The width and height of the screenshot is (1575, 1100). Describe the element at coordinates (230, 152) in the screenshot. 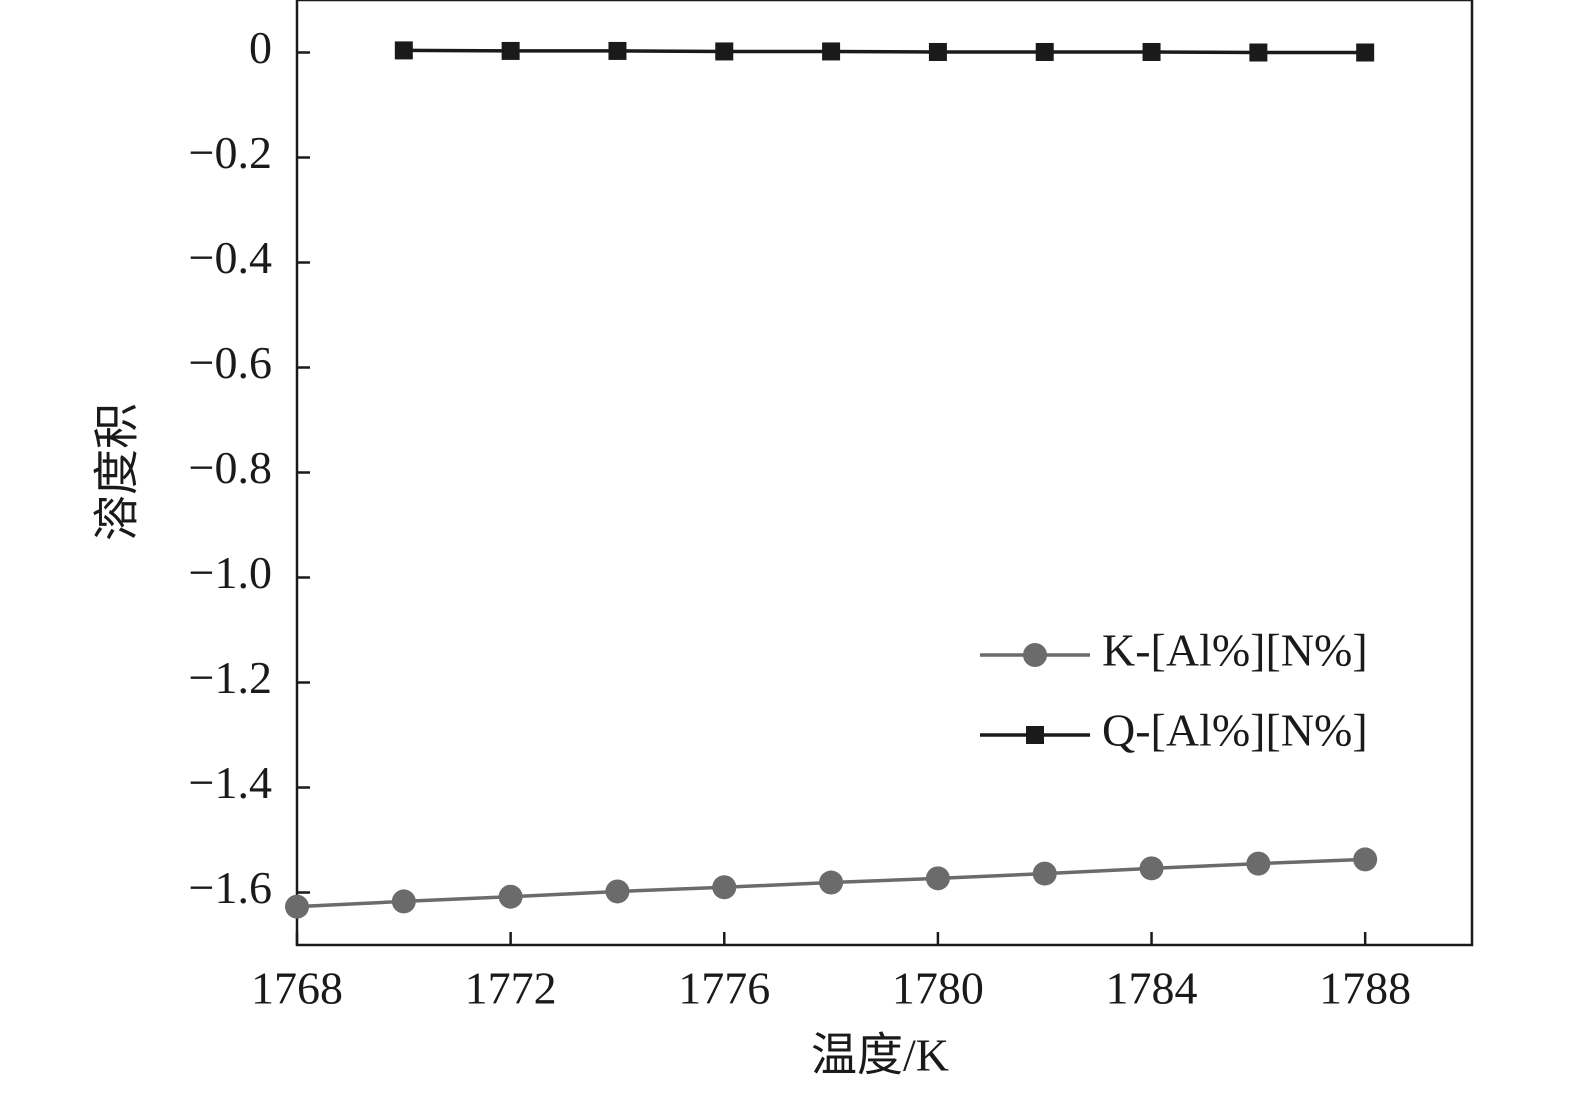

I see `y-tick-label: −0.2` at that location.